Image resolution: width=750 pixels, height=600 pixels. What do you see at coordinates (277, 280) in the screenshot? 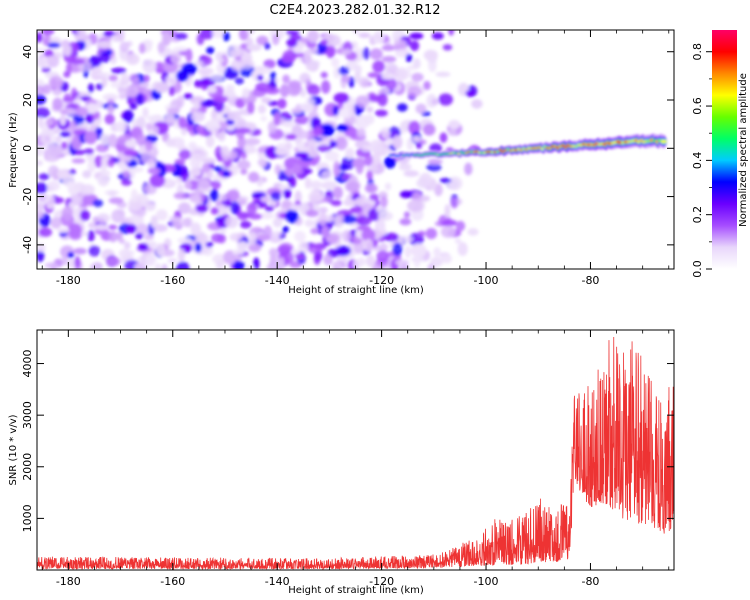
I see `x-tick-label: -140` at bounding box center [277, 280].